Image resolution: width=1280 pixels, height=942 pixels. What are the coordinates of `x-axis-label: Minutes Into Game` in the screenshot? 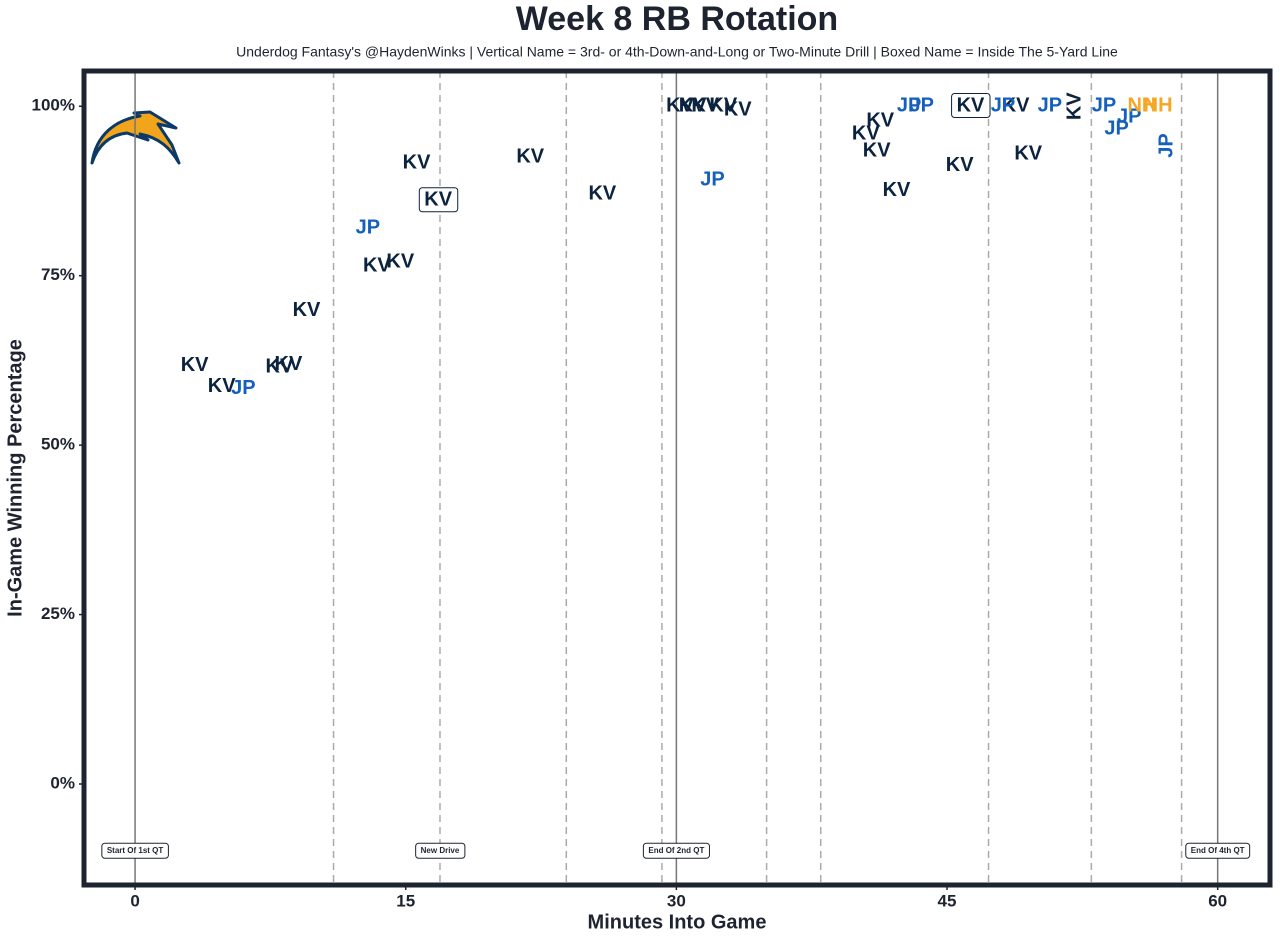 It's located at (677, 922).